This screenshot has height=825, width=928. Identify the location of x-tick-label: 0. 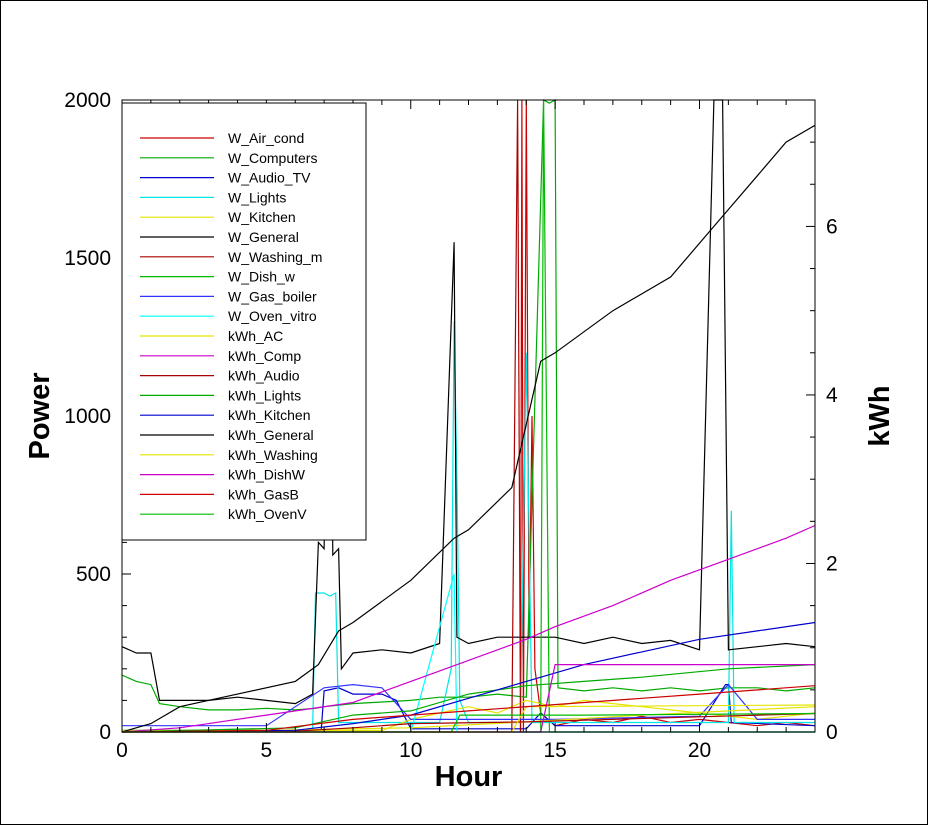
(122, 750).